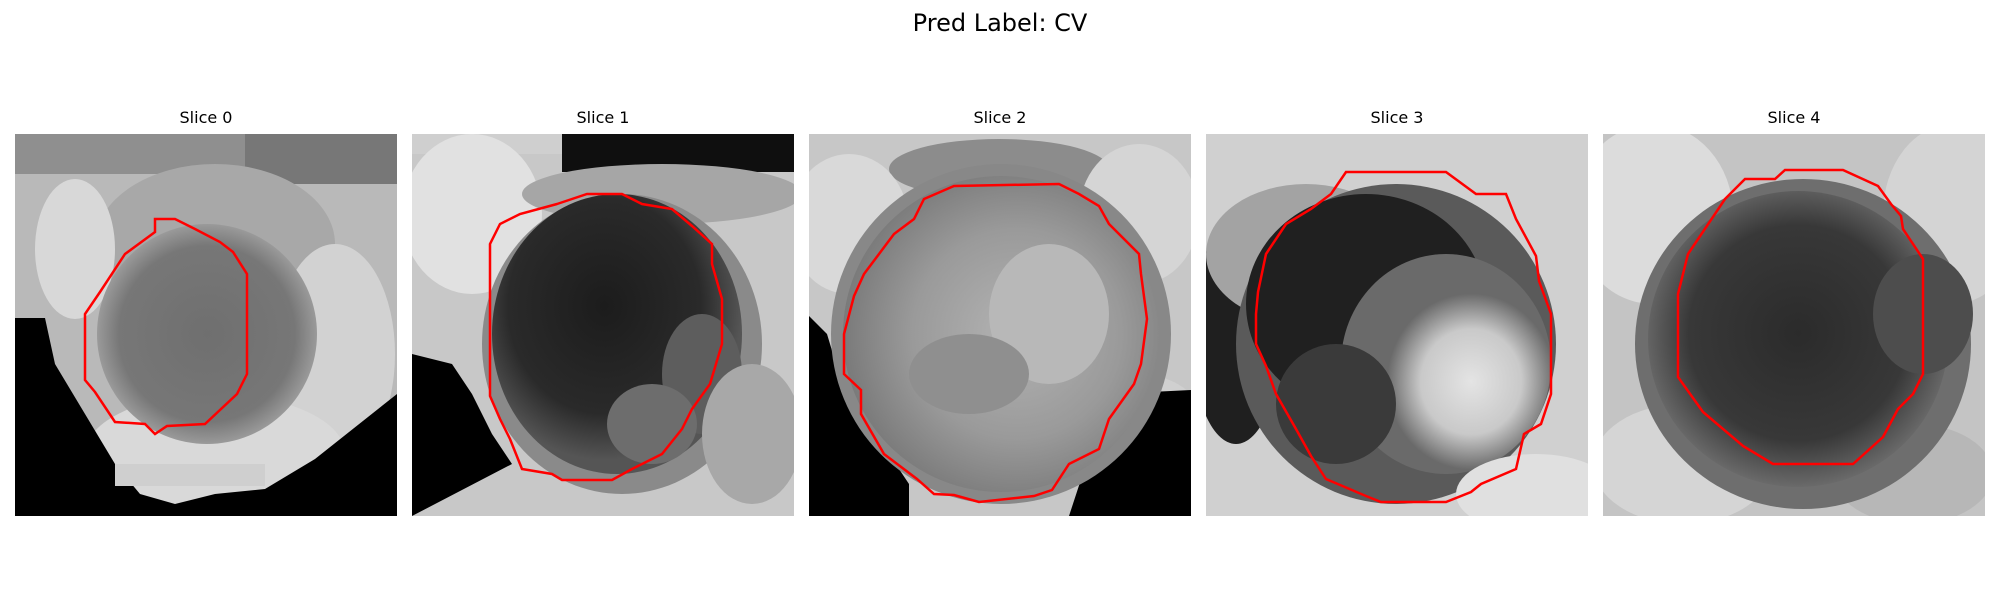 The height and width of the screenshot is (600, 2000). I want to click on slice-title: Slice 4, so click(1794, 117).